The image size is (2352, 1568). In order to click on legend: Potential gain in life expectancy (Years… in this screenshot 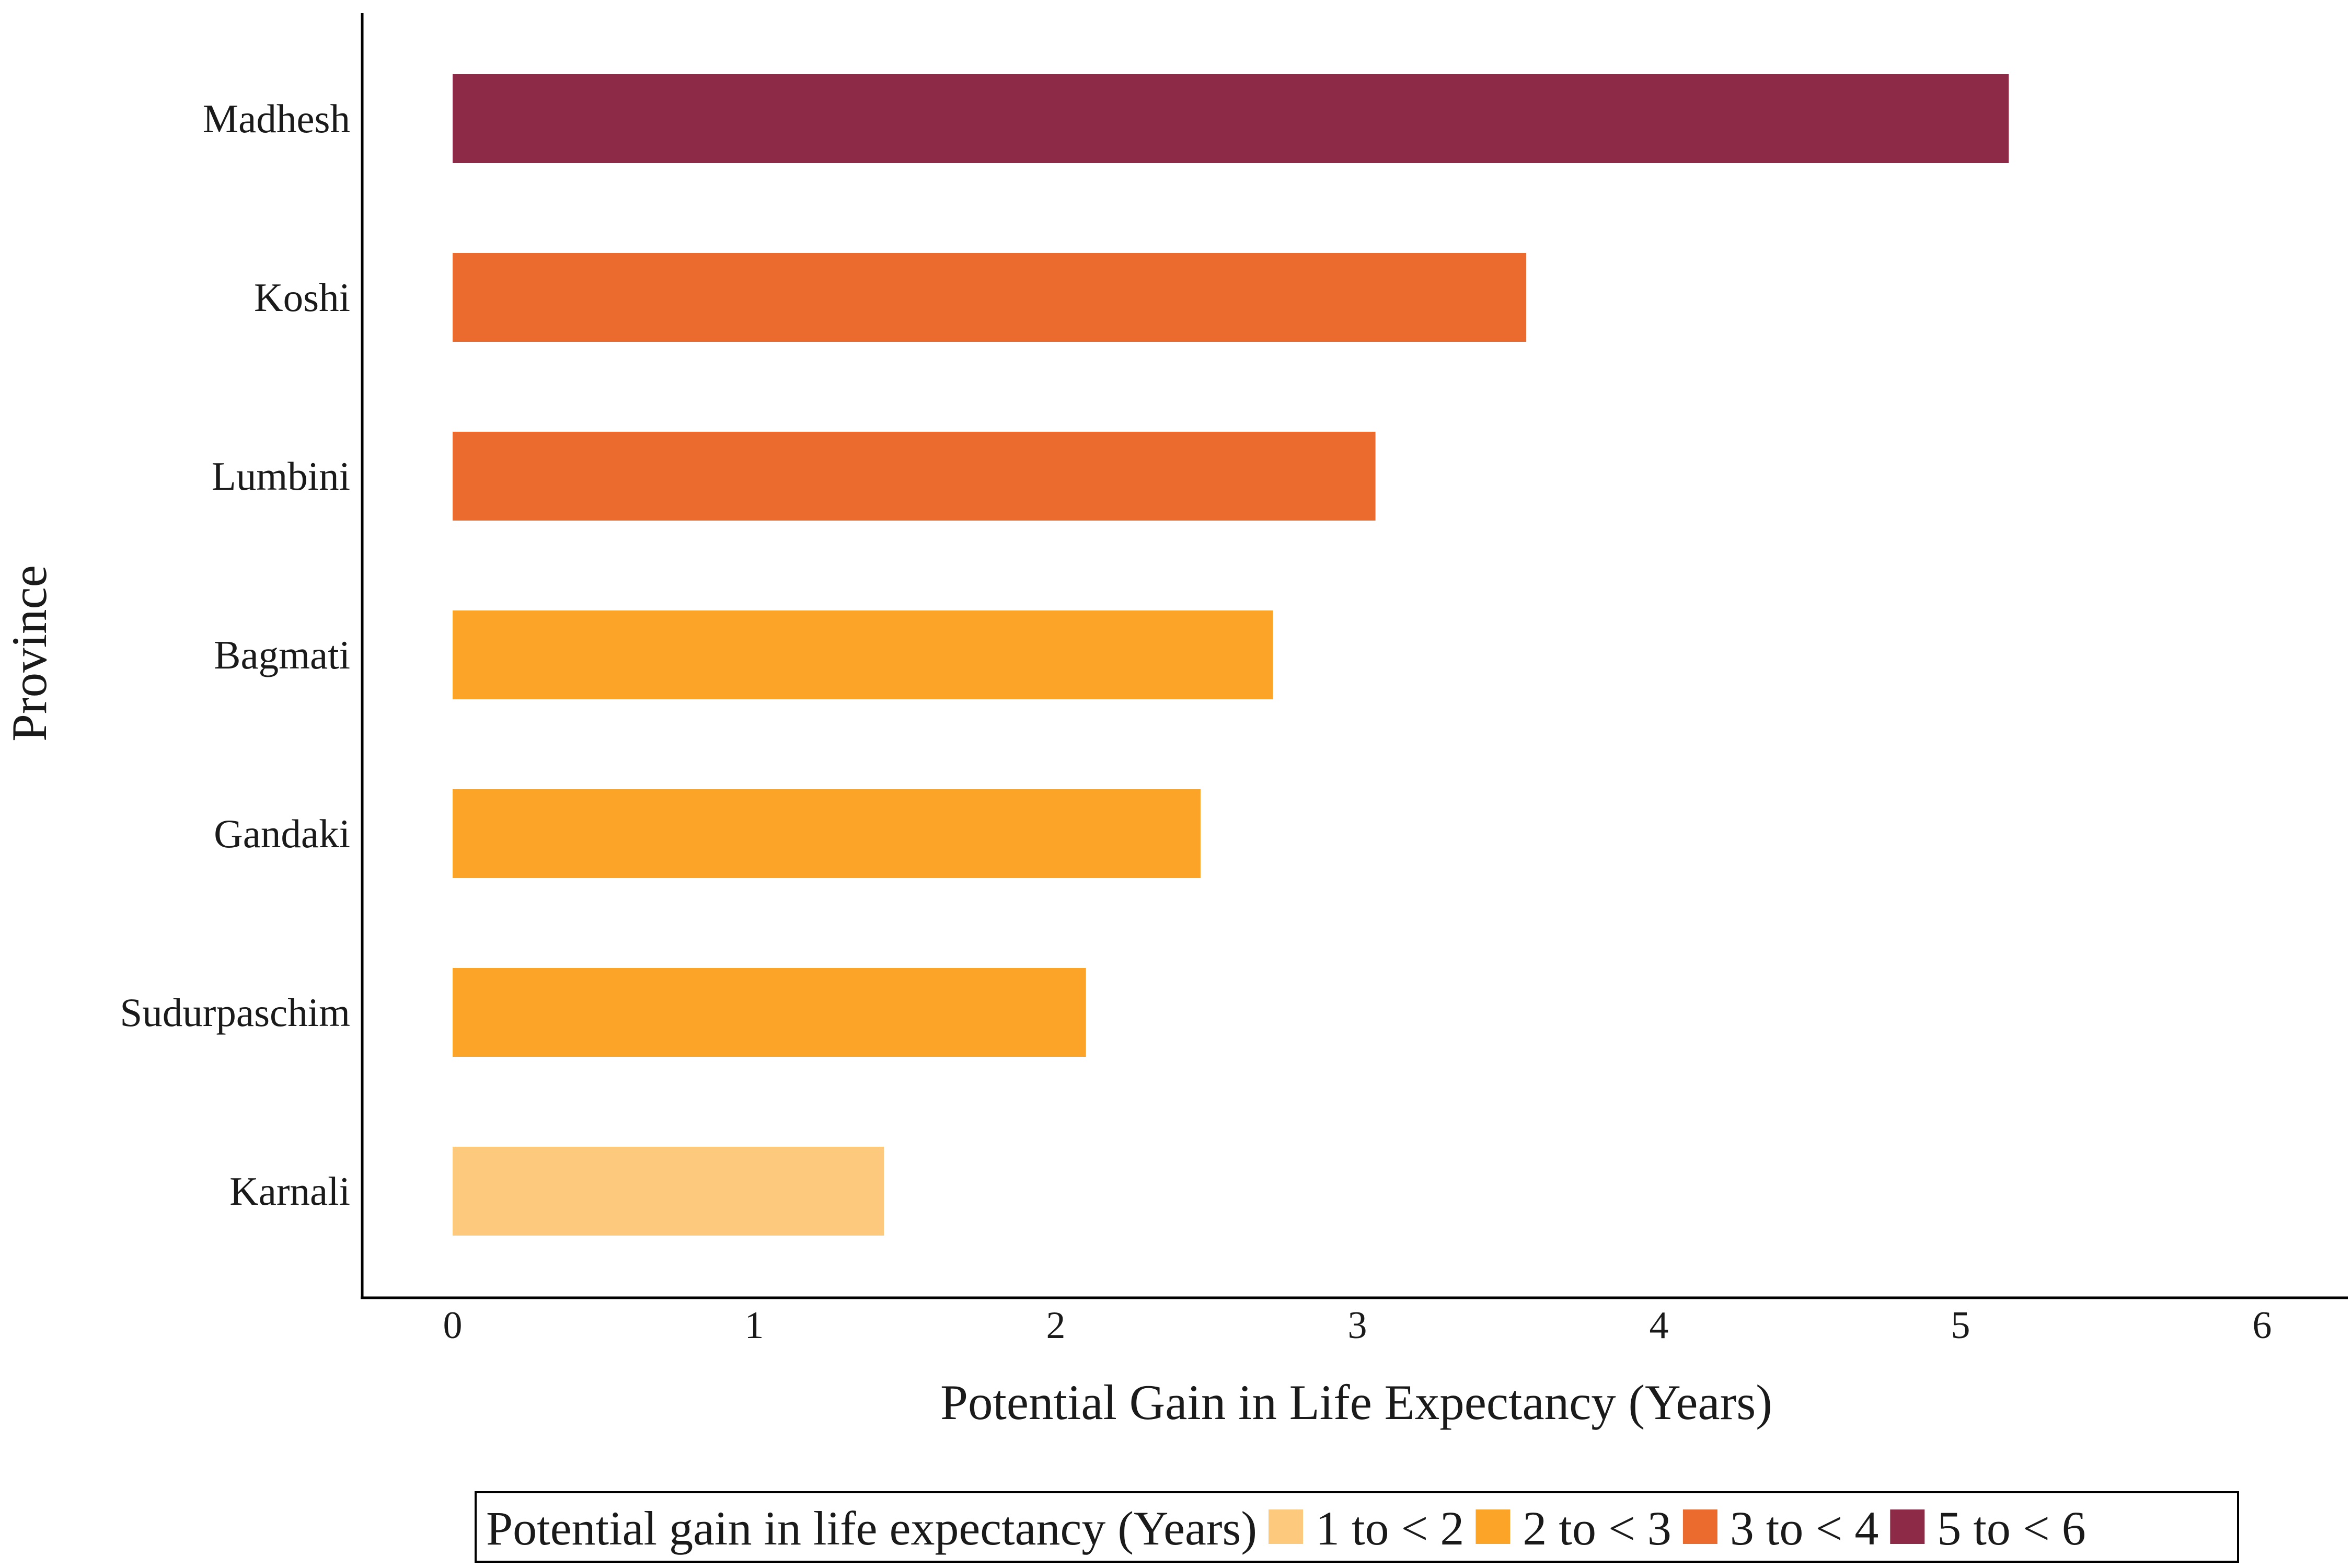, I will do `click(1357, 1527)`.